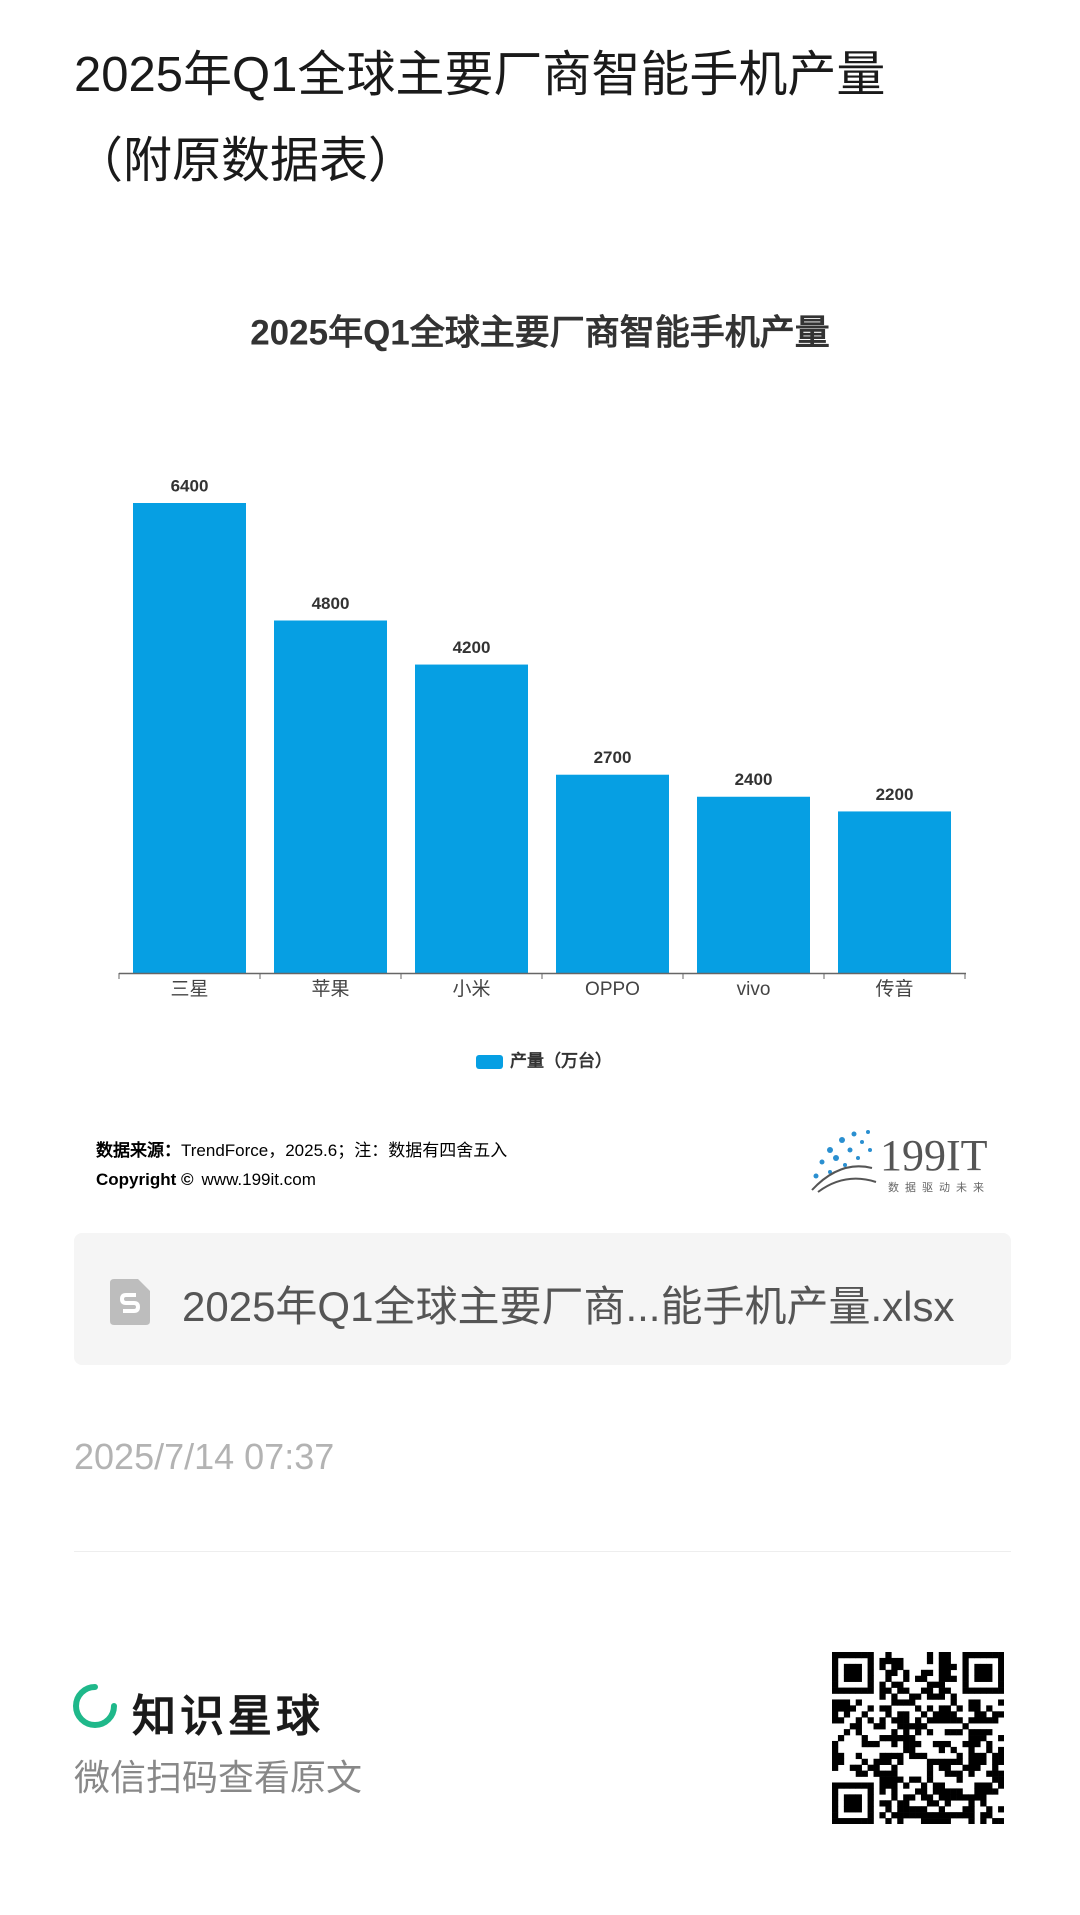  I want to click on qr-code, so click(918, 1738).